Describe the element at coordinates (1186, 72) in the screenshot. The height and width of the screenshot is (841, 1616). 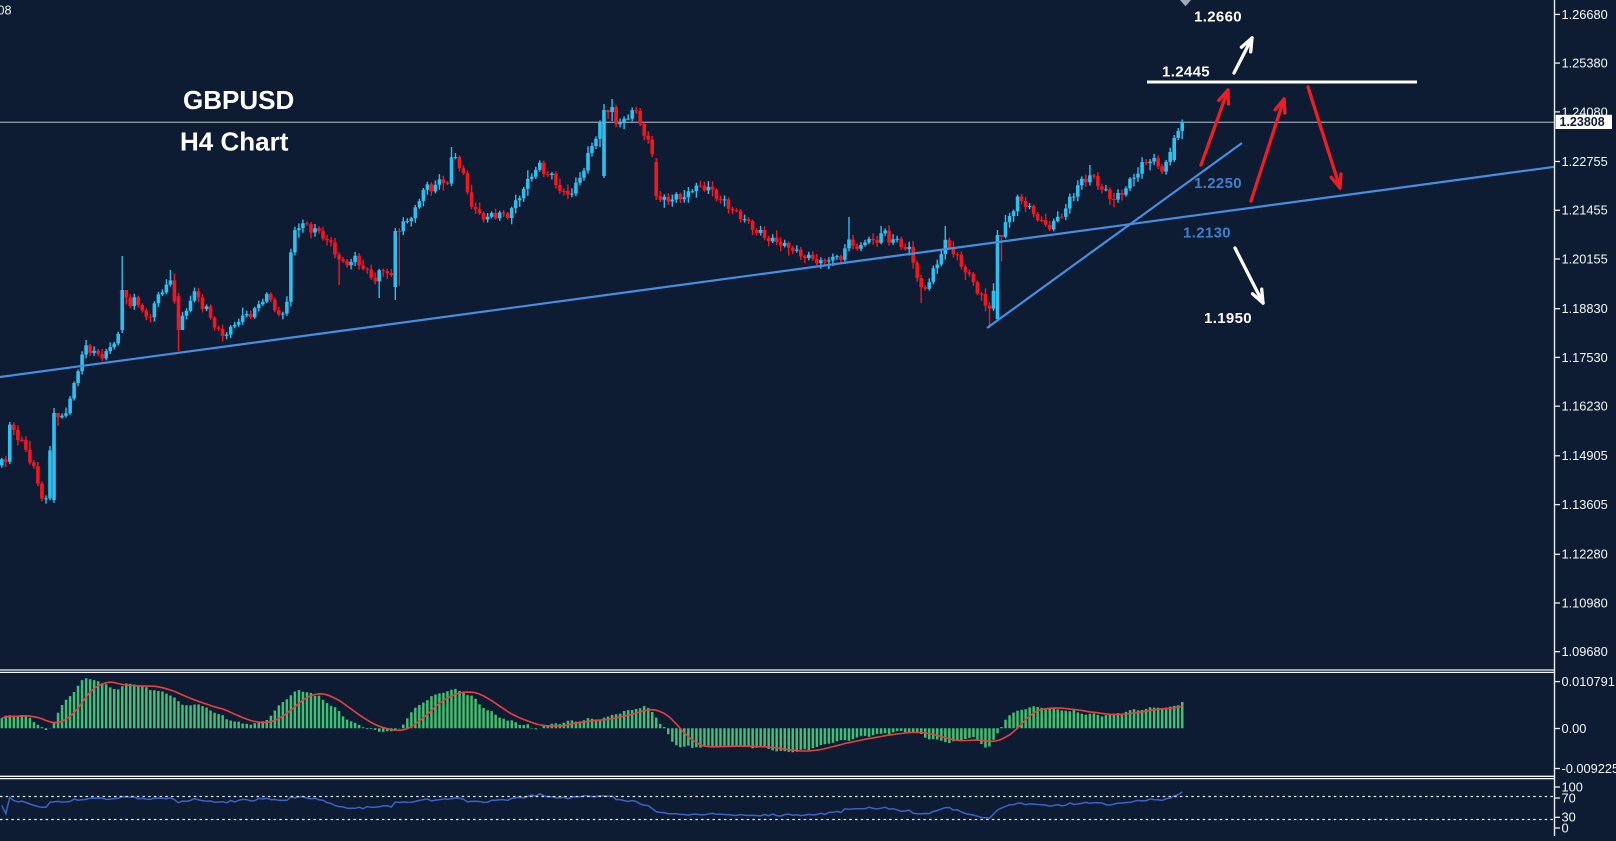
I see `svg-text: 1.2445` at that location.